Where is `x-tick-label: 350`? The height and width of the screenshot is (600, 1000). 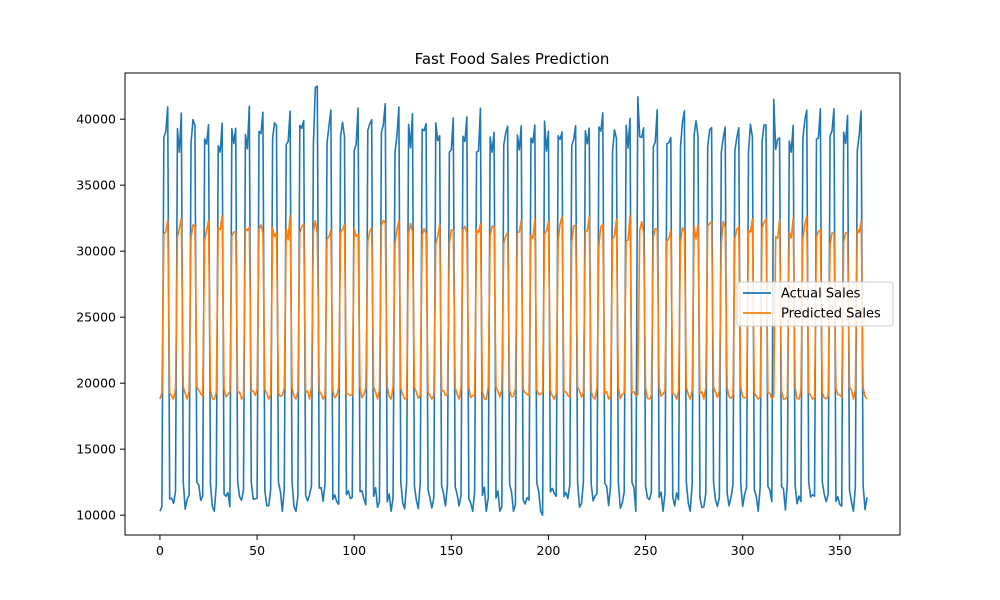 x-tick-label: 350 is located at coordinates (840, 550).